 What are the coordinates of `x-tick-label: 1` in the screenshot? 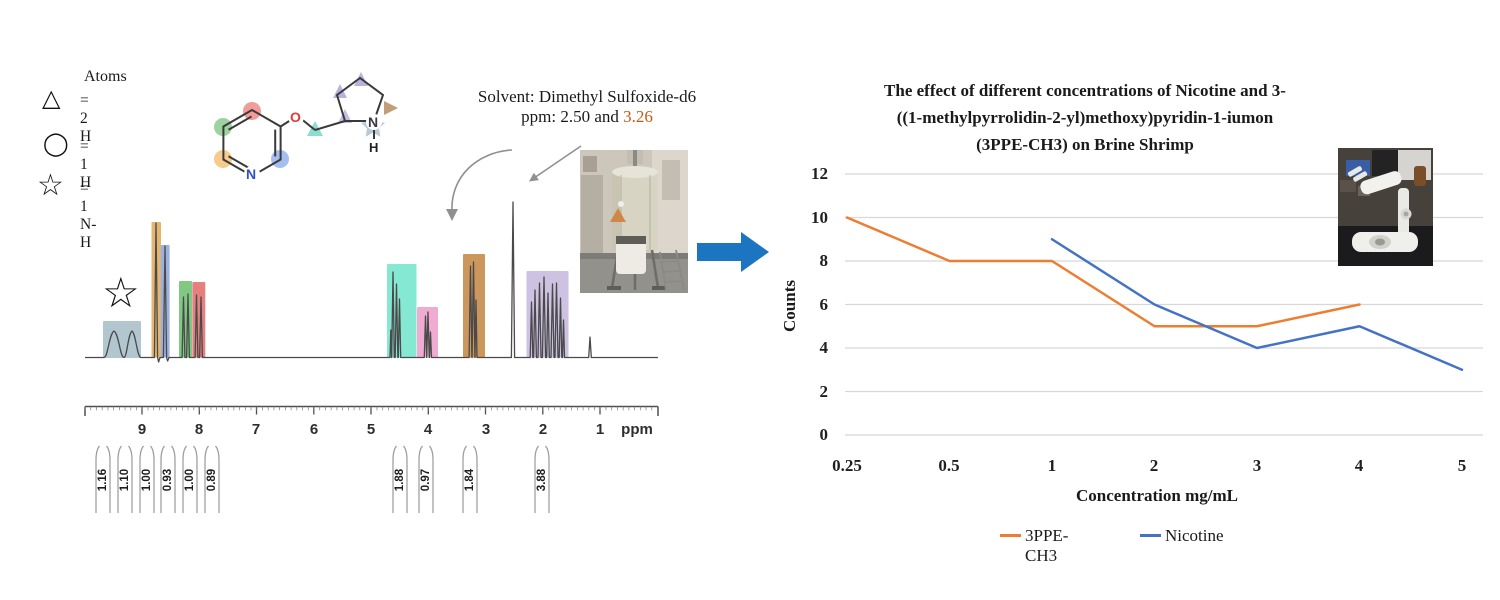 It's located at (1052, 465).